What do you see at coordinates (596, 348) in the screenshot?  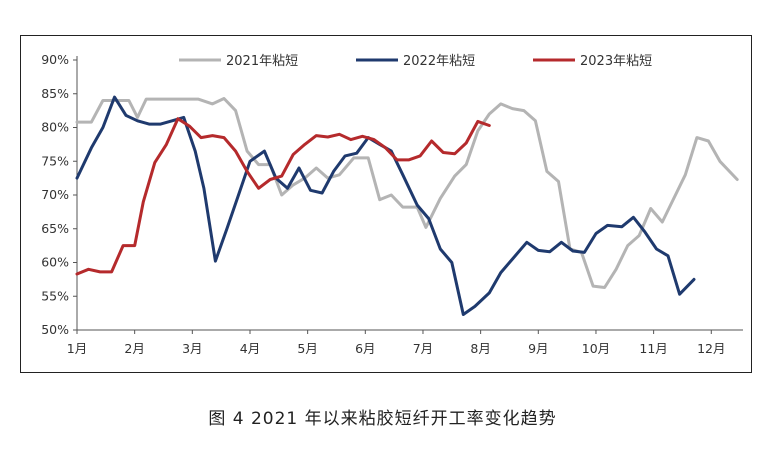 I see `x-tick-label: 10月` at bounding box center [596, 348].